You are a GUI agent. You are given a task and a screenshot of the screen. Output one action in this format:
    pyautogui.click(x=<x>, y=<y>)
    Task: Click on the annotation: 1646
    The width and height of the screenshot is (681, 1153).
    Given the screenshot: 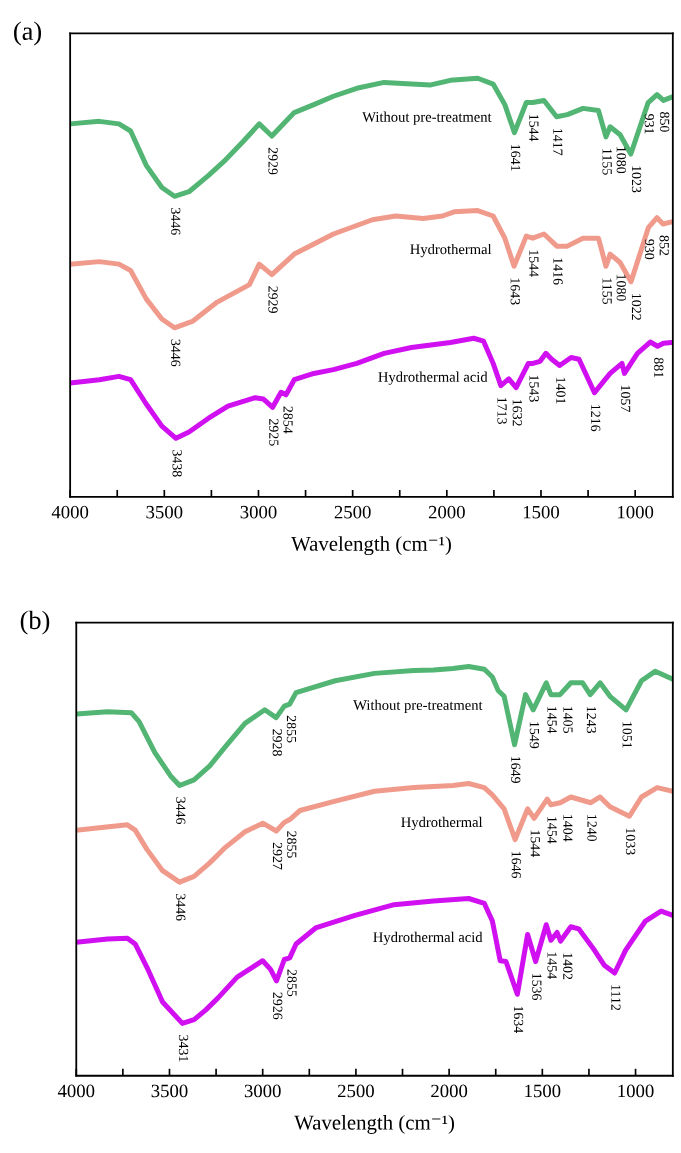 What is the action you would take?
    pyautogui.click(x=516, y=865)
    